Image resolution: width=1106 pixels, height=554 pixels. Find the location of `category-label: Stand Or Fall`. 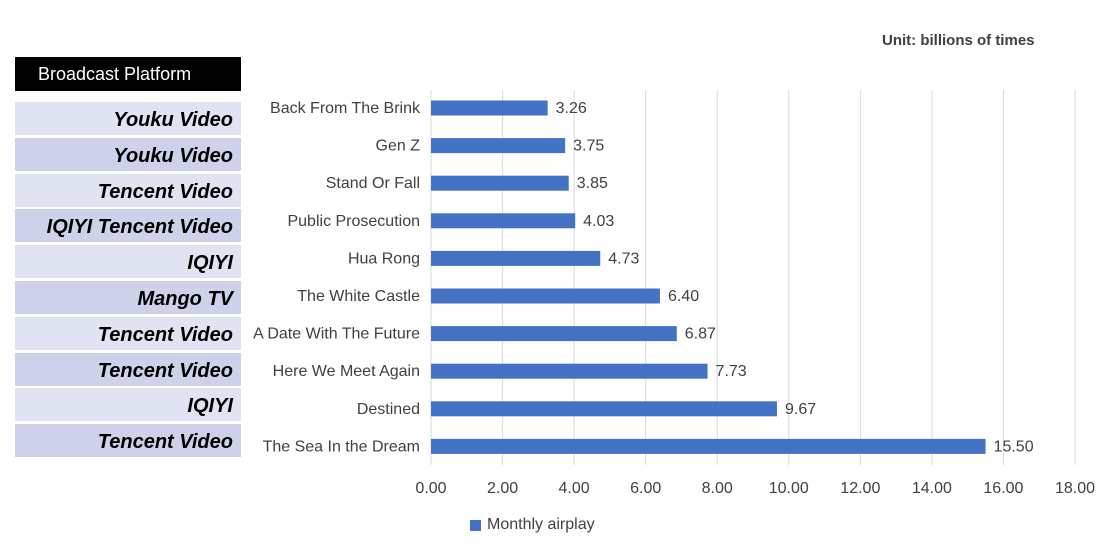

category-label: Stand Or Fall is located at coordinates (373, 183).